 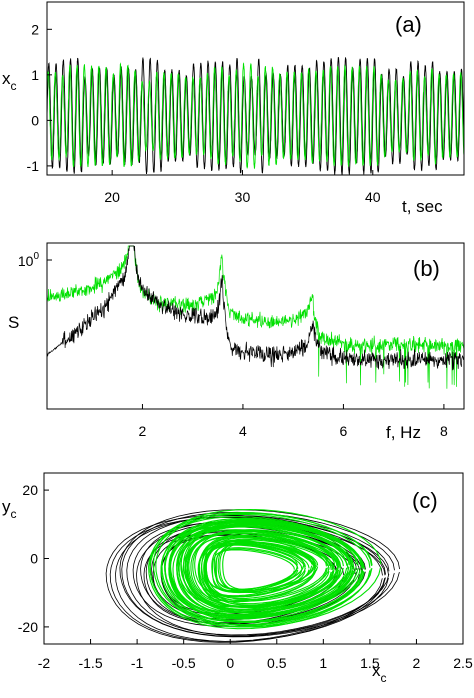 I want to click on panel-a-ytick-label: 0, so click(x=35, y=120).